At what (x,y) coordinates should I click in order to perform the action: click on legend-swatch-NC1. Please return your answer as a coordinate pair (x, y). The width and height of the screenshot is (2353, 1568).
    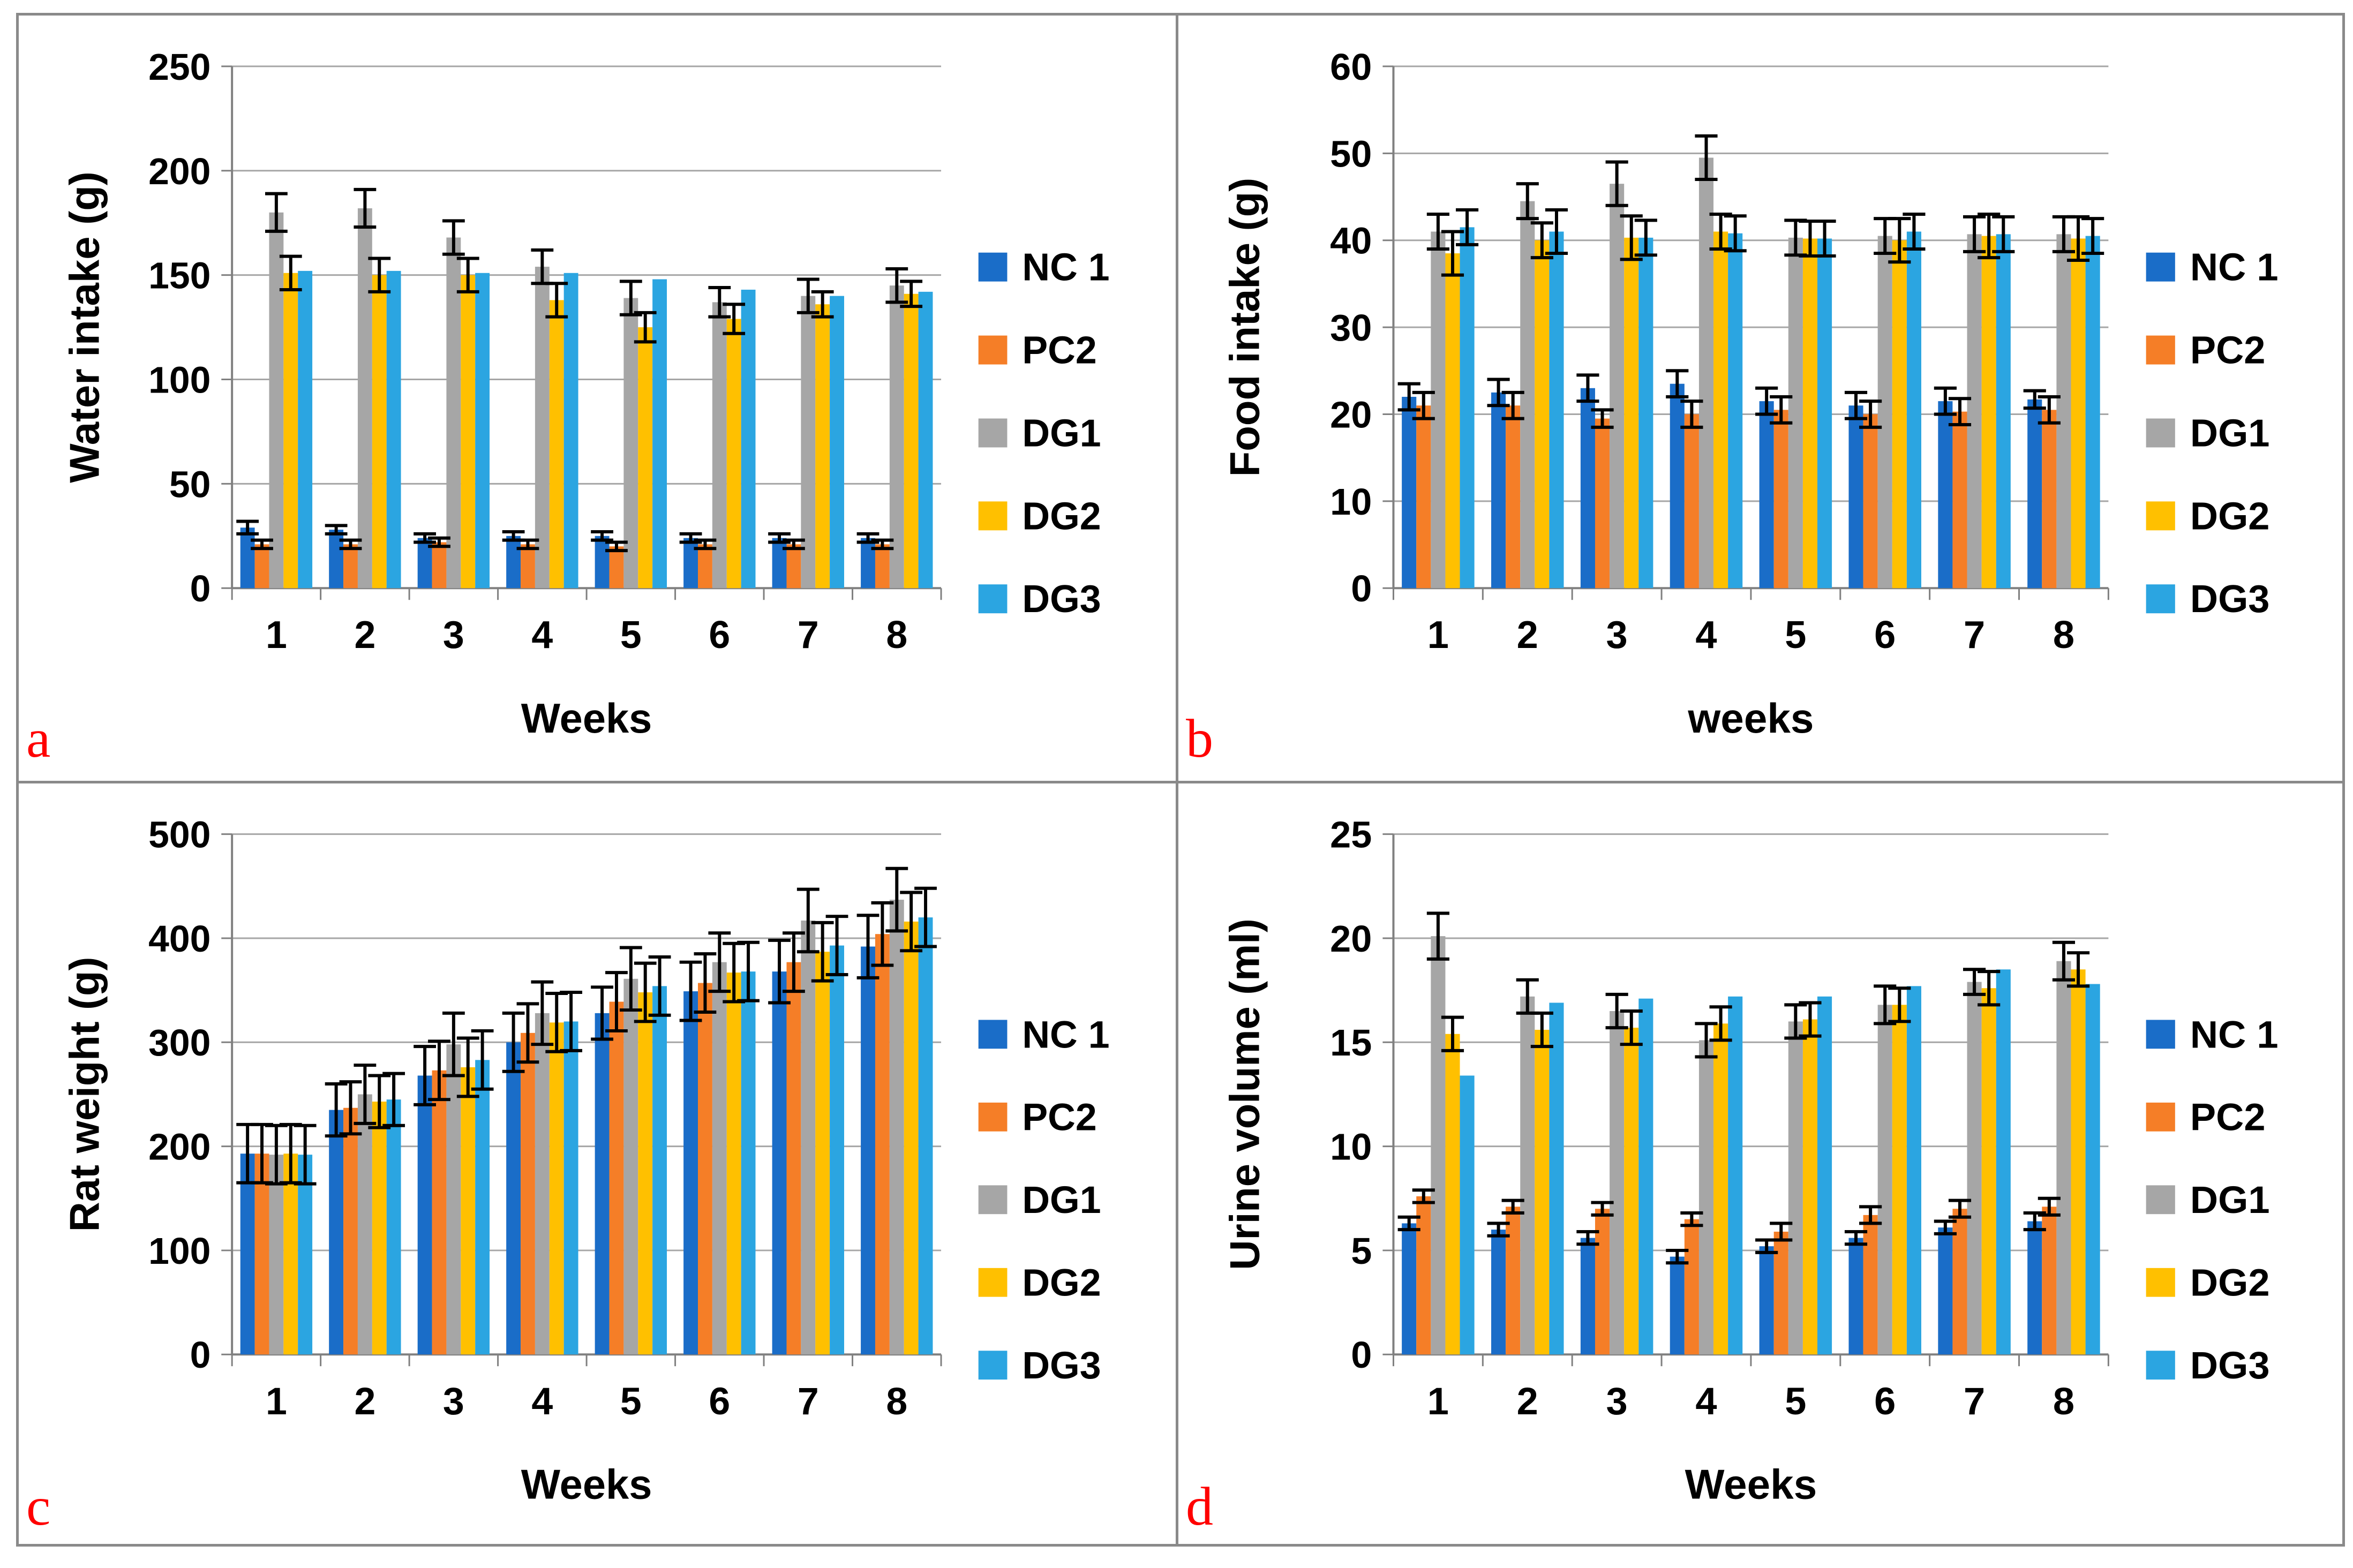
    Looking at the image, I should click on (993, 267).